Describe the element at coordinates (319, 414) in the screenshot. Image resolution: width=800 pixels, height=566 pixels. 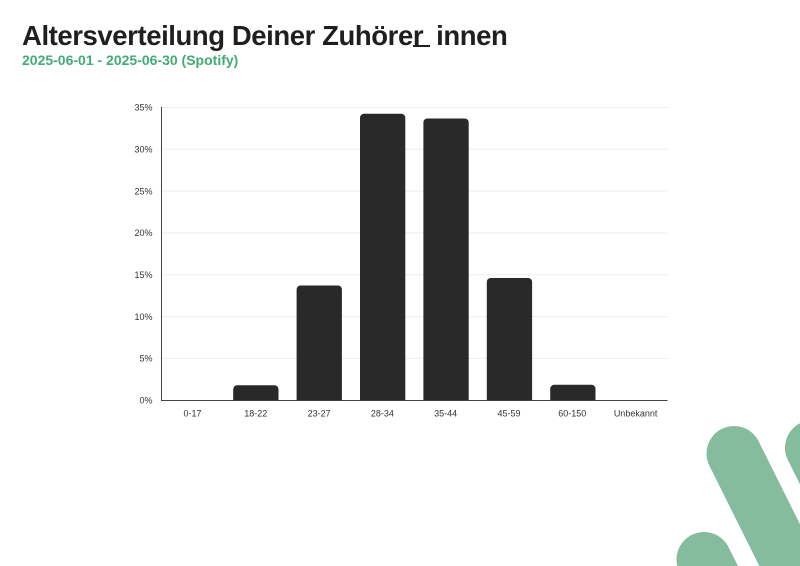
I see `svg-text: 23-27` at that location.